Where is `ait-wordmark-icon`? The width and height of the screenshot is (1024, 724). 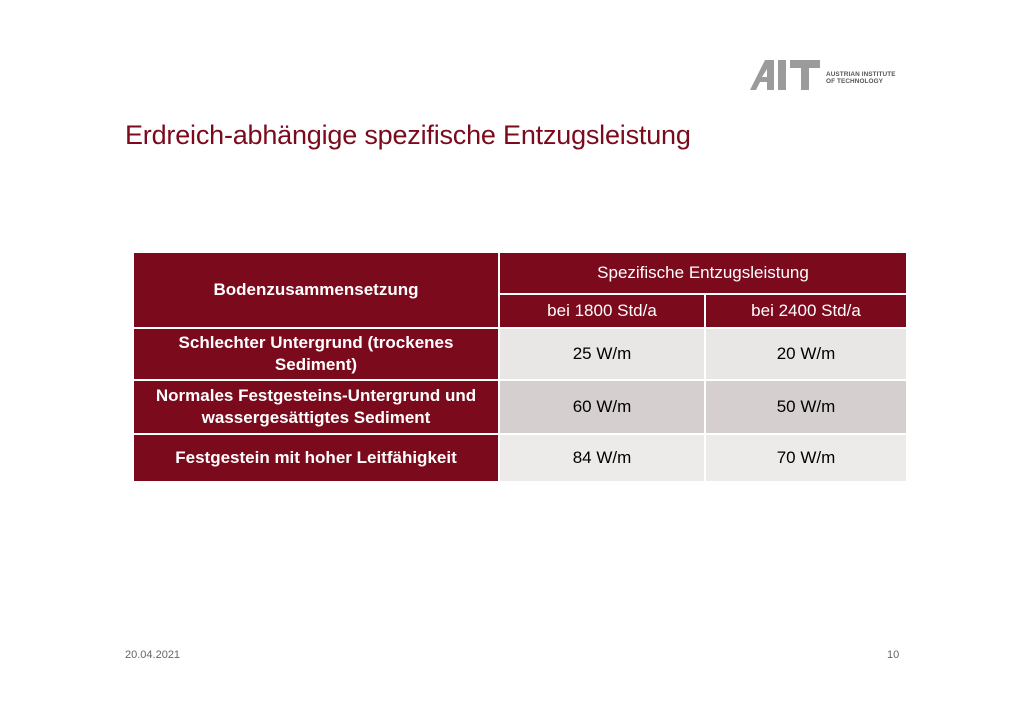
ait-wordmark-icon is located at coordinates (785, 75).